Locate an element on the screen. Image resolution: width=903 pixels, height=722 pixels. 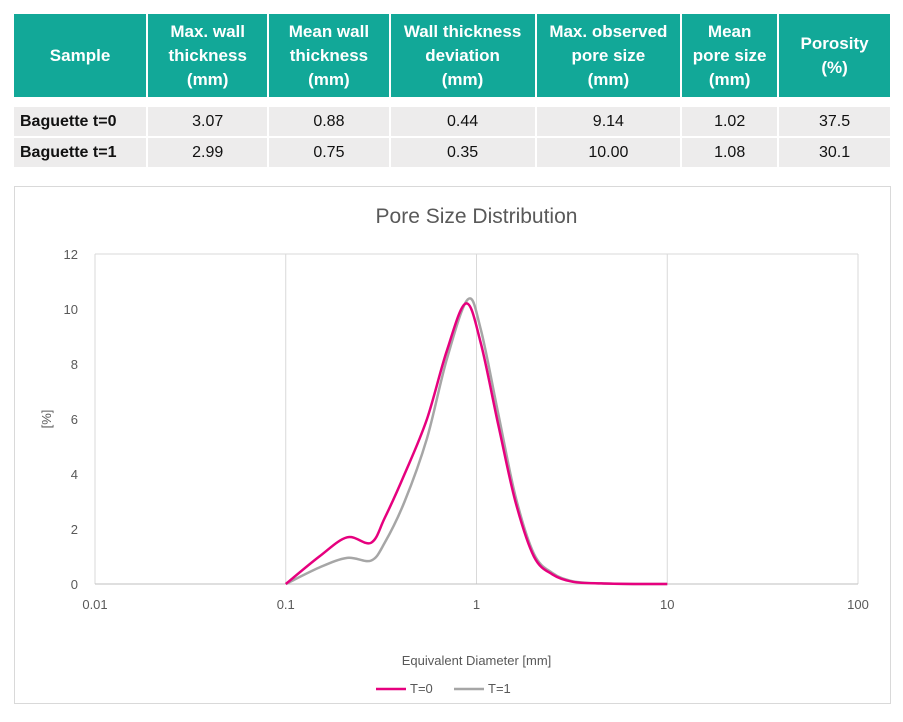
x-tick-label: 100 is located at coordinates (858, 604).